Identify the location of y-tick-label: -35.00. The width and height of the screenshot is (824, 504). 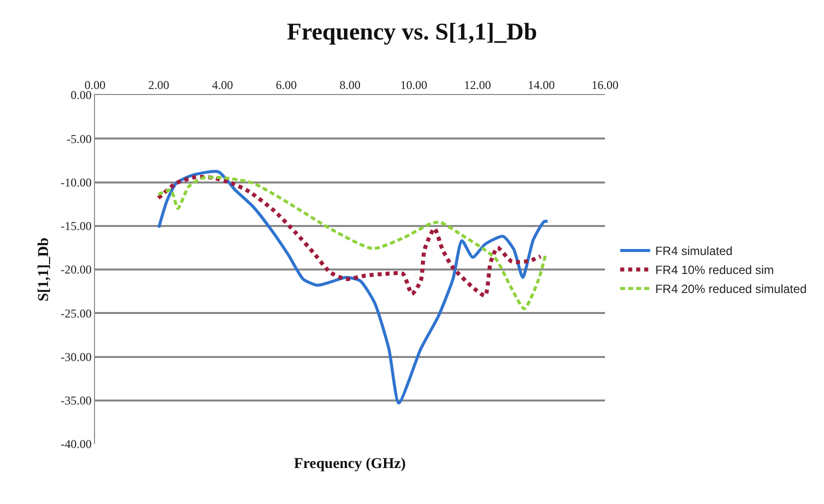
(76, 401).